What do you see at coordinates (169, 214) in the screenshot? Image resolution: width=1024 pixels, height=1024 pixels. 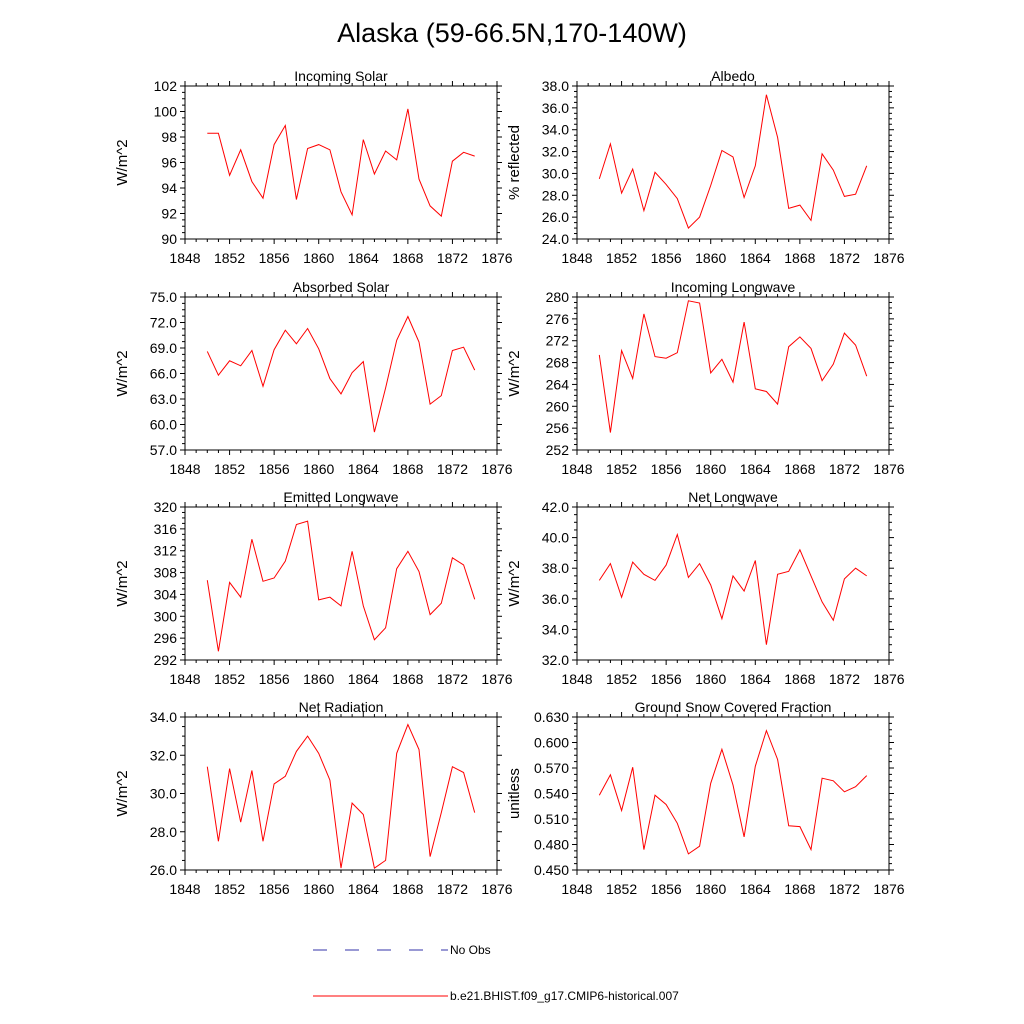 I see `y-tick-label: 92` at bounding box center [169, 214].